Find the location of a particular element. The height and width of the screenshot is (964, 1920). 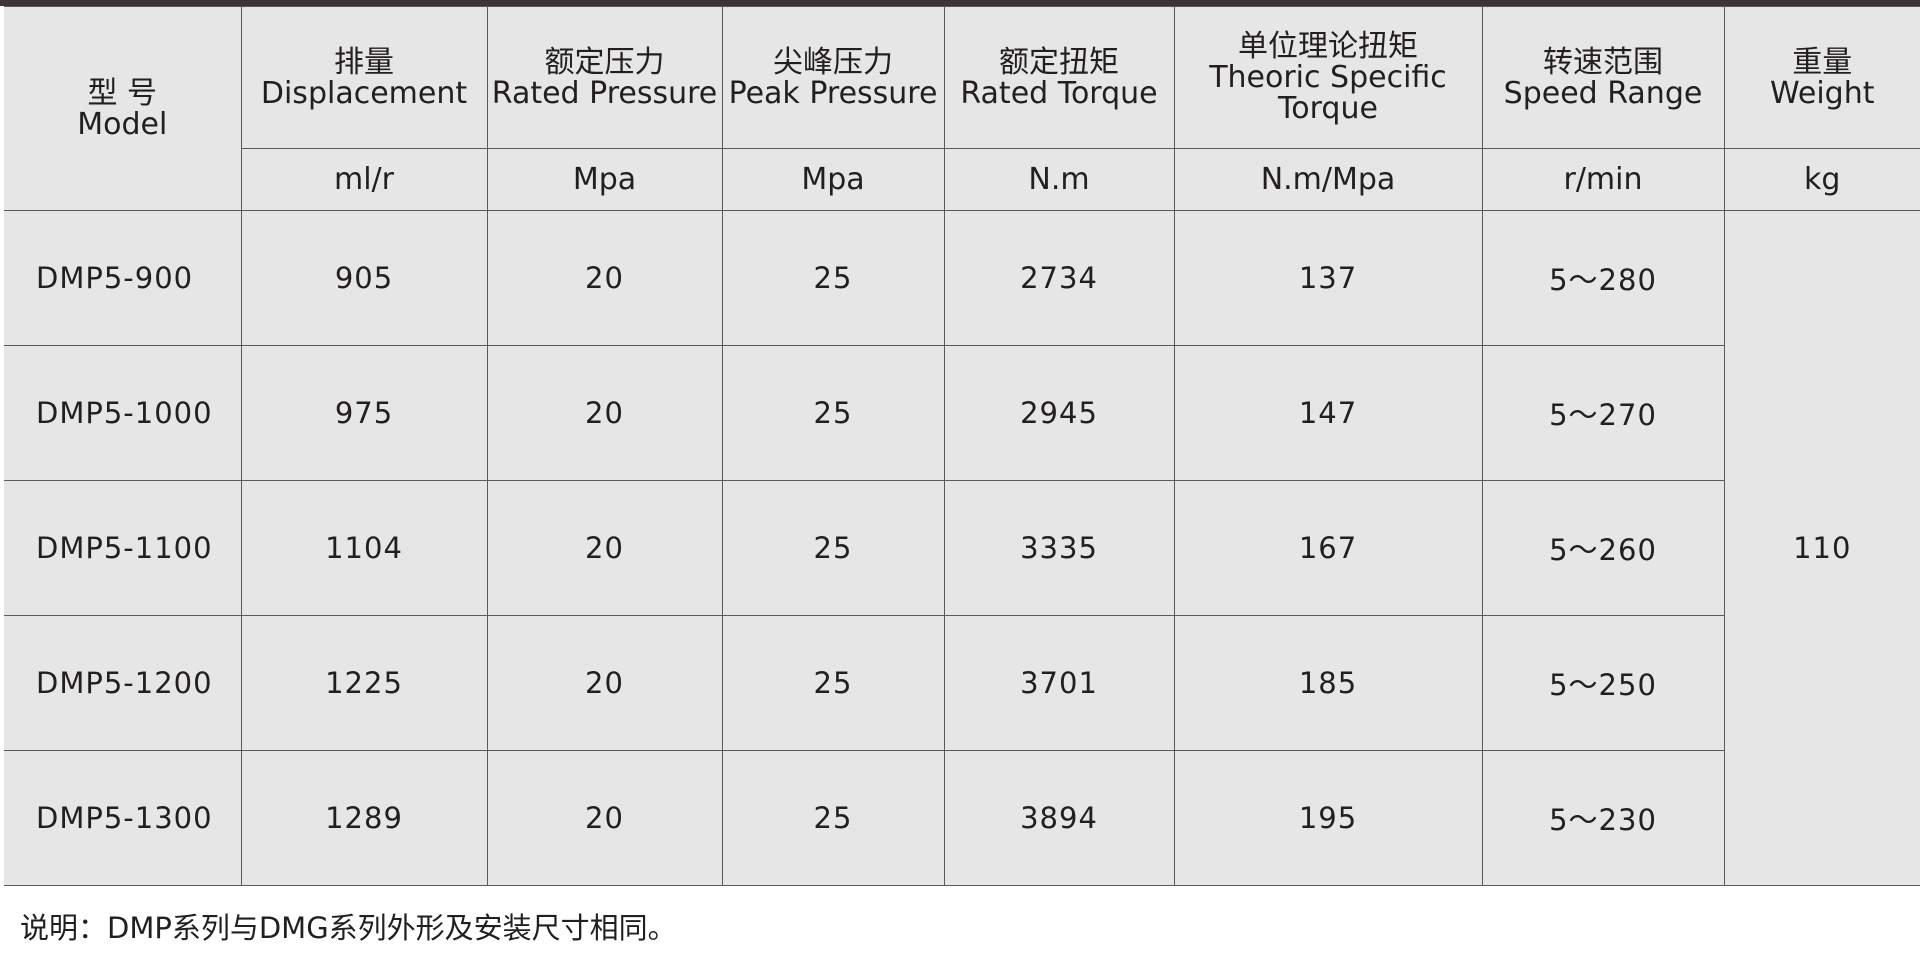

header-displacement-zh: 排量 is located at coordinates (364, 62).